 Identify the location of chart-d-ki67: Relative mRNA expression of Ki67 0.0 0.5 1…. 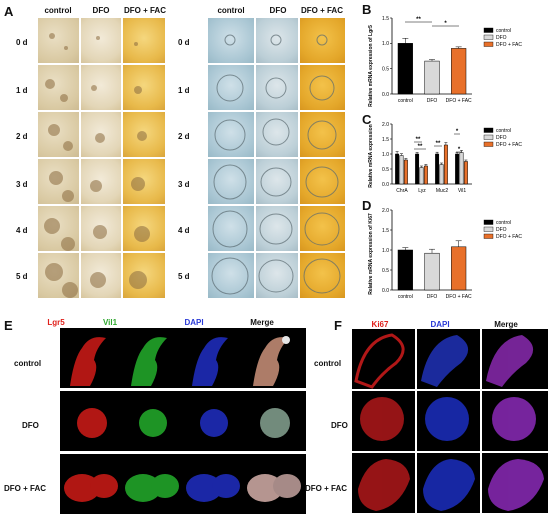
(445, 254).